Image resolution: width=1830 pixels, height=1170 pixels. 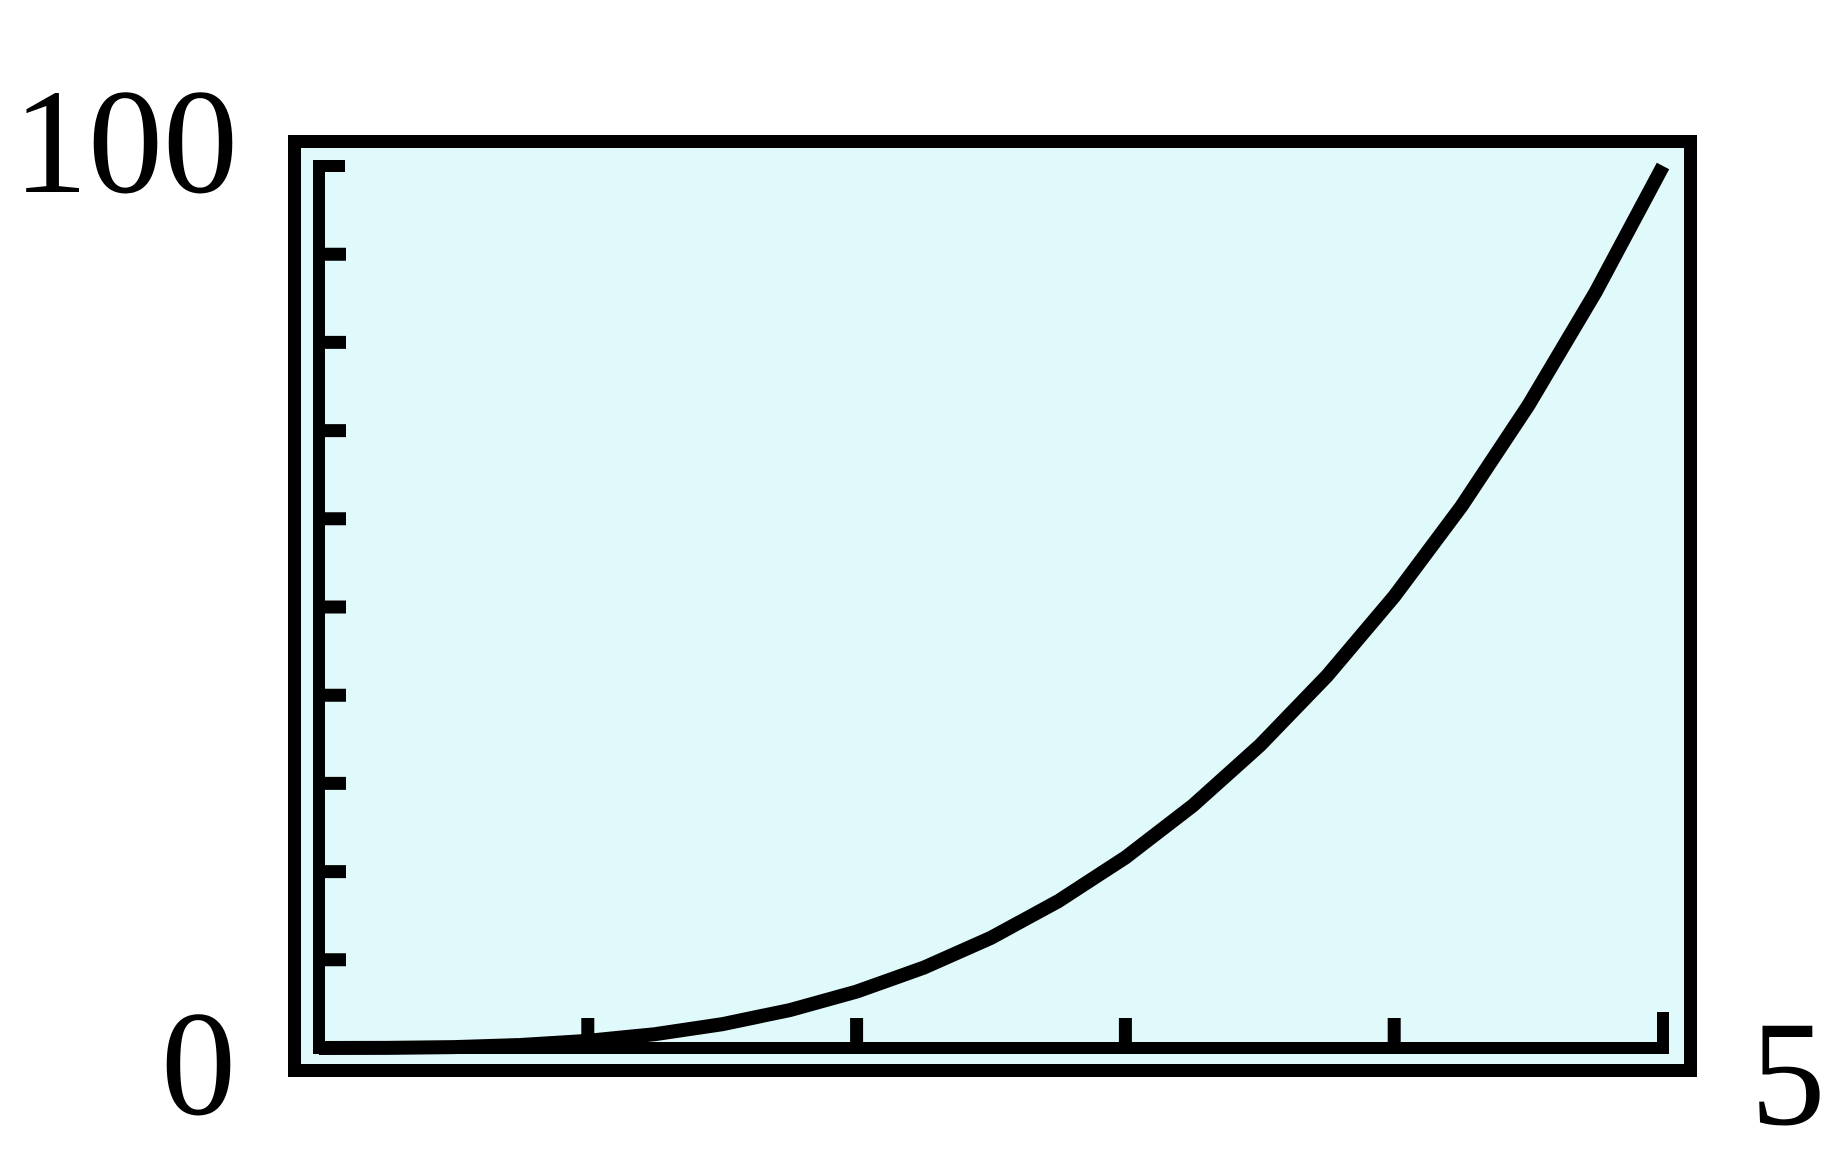 What do you see at coordinates (198, 1064) in the screenshot?
I see `origin-label: 0` at bounding box center [198, 1064].